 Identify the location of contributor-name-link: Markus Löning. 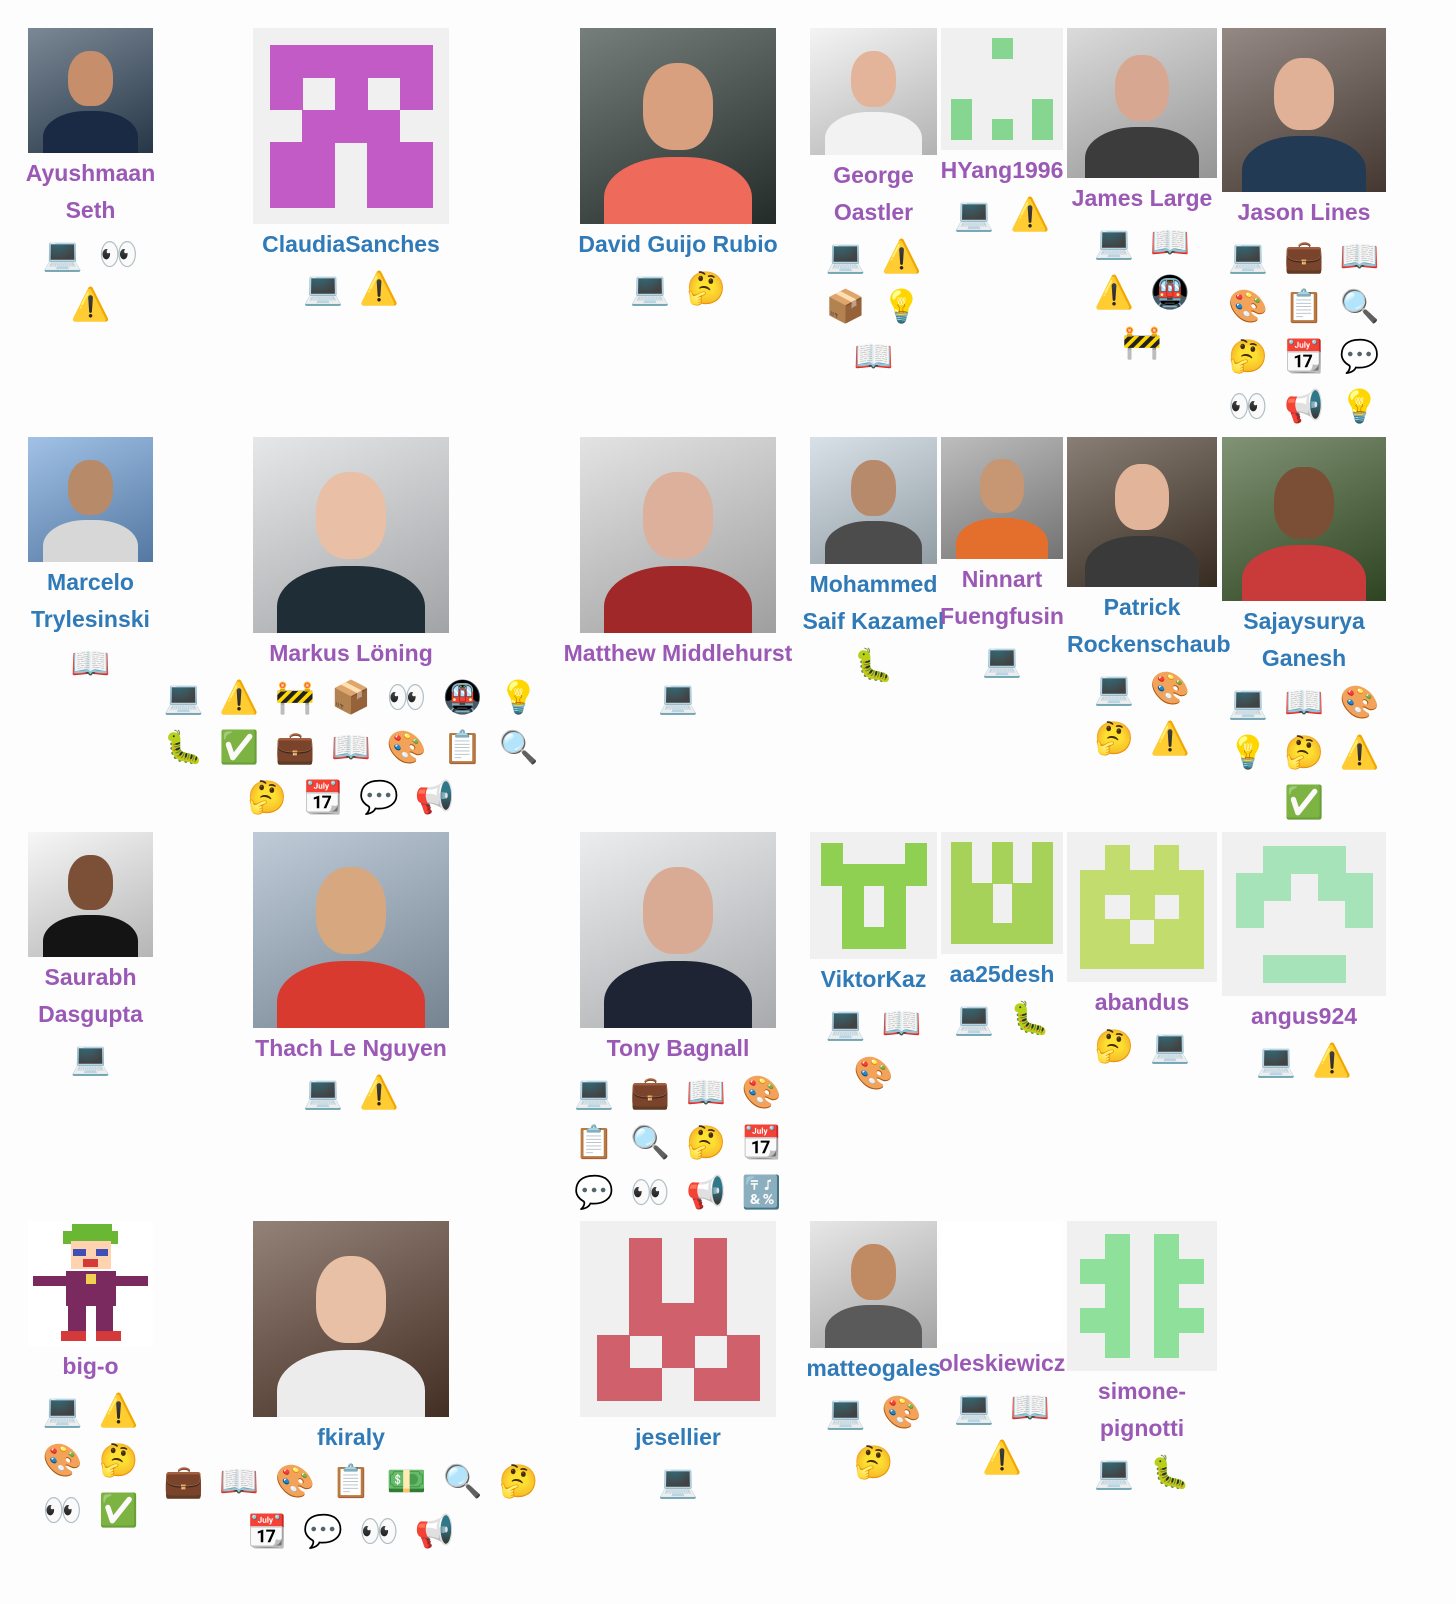
(351, 653).